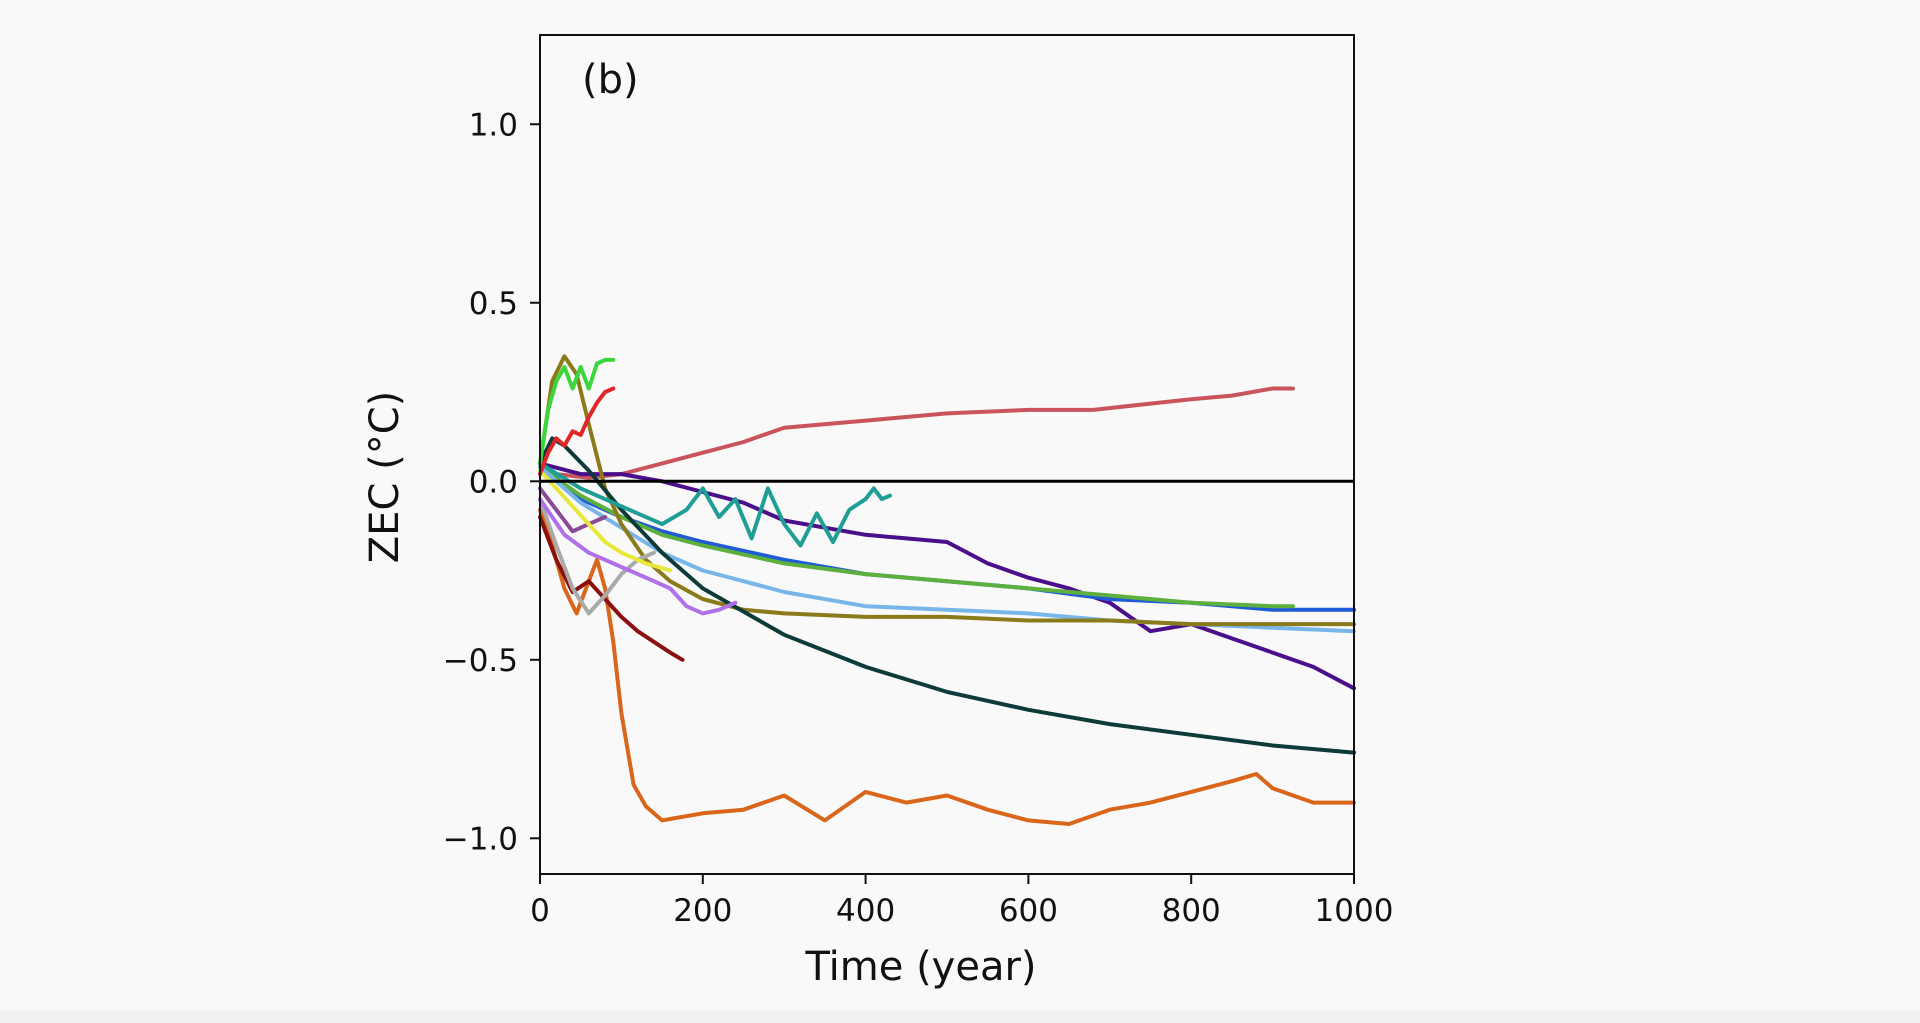  I want to click on x-tick-label: 200, so click(702, 911).